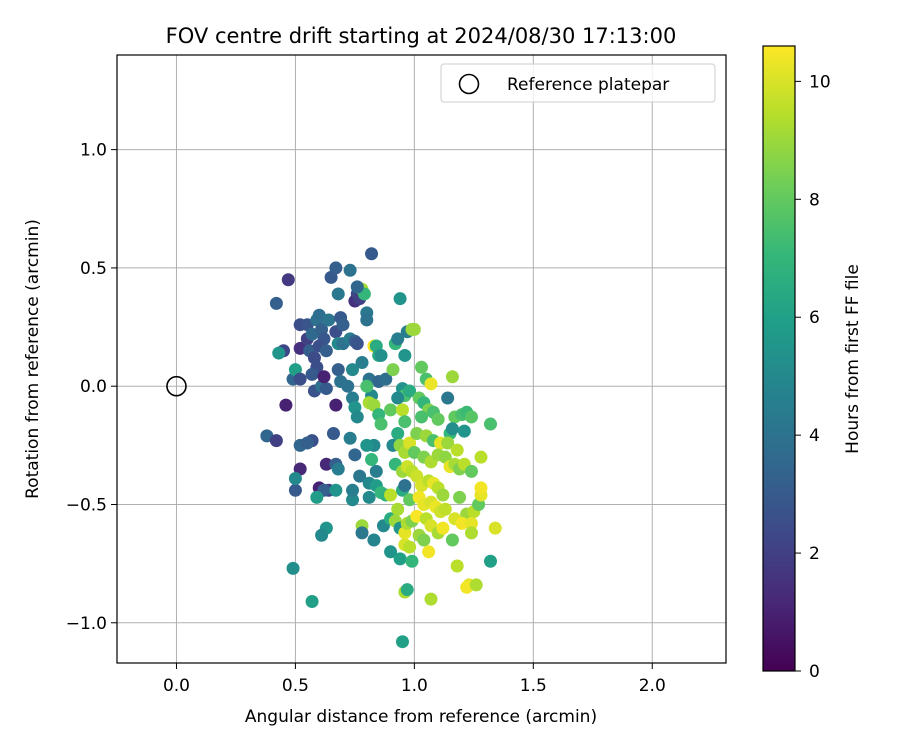  What do you see at coordinates (414, 679) in the screenshot?
I see `x-axis-ticks: 0.0 0.5 1.0 1.5 2.0` at bounding box center [414, 679].